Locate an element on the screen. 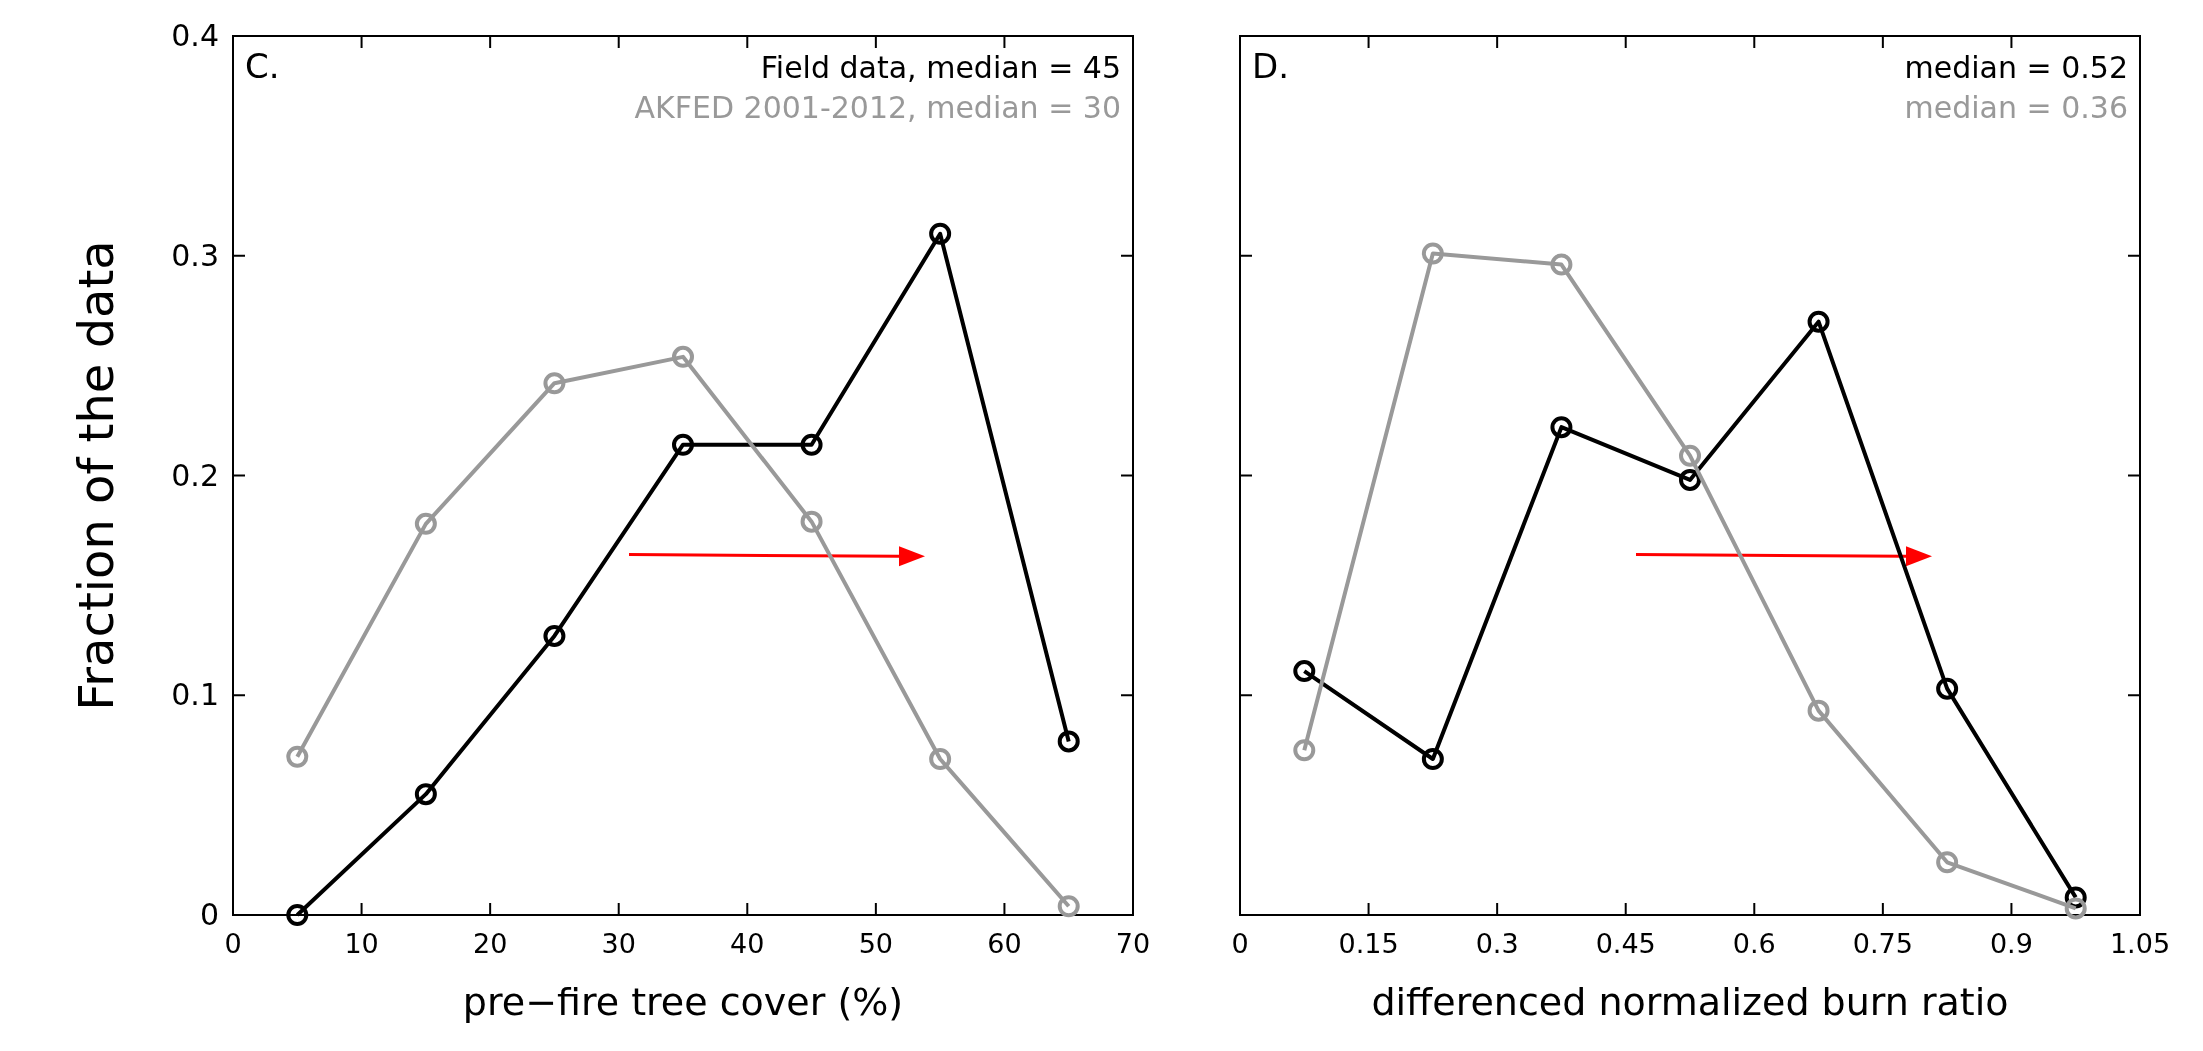 The width and height of the screenshot is (2203, 1051). text: median = 0.36 is located at coordinates (2016, 107).